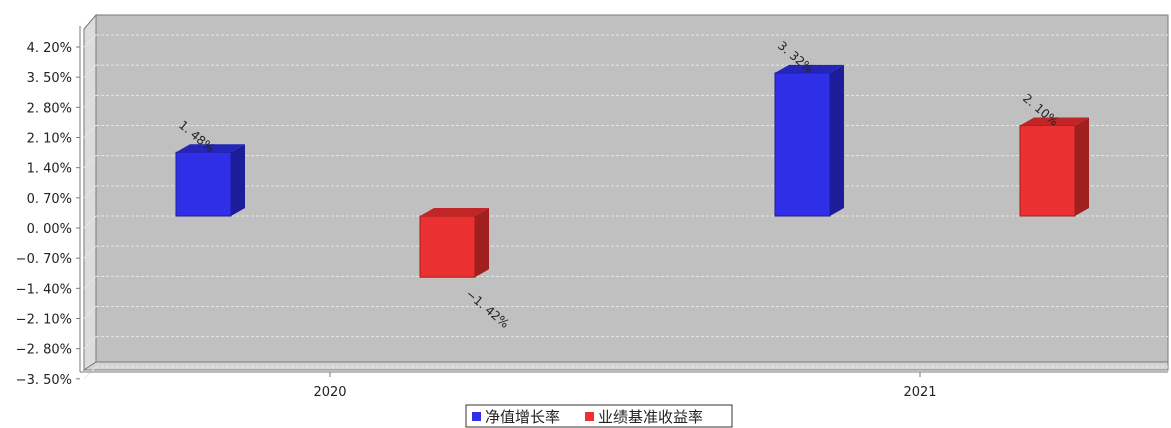 This screenshot has height=428, width=1171. What do you see at coordinates (49, 229) in the screenshot?
I see `y-tick-label: 0. 00%` at bounding box center [49, 229].